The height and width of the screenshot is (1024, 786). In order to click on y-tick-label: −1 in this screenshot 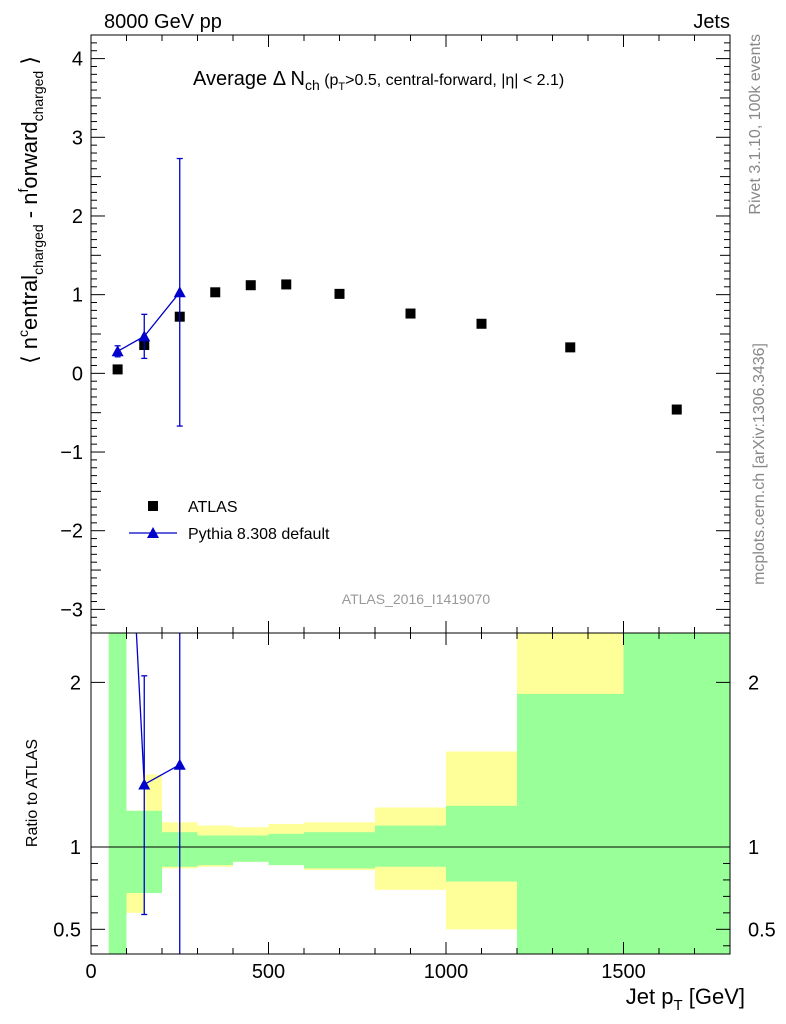, I will do `click(71, 453)`.